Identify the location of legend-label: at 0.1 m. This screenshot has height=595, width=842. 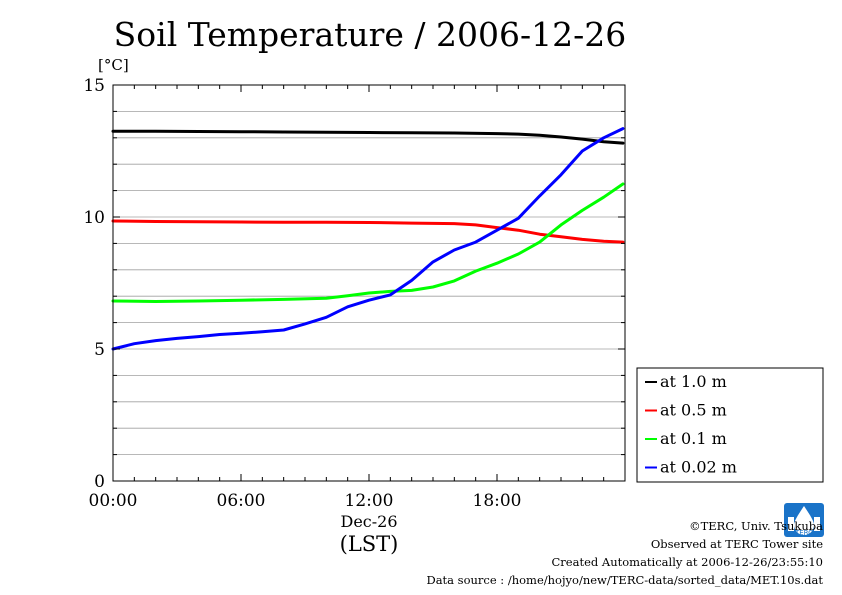
(693, 438).